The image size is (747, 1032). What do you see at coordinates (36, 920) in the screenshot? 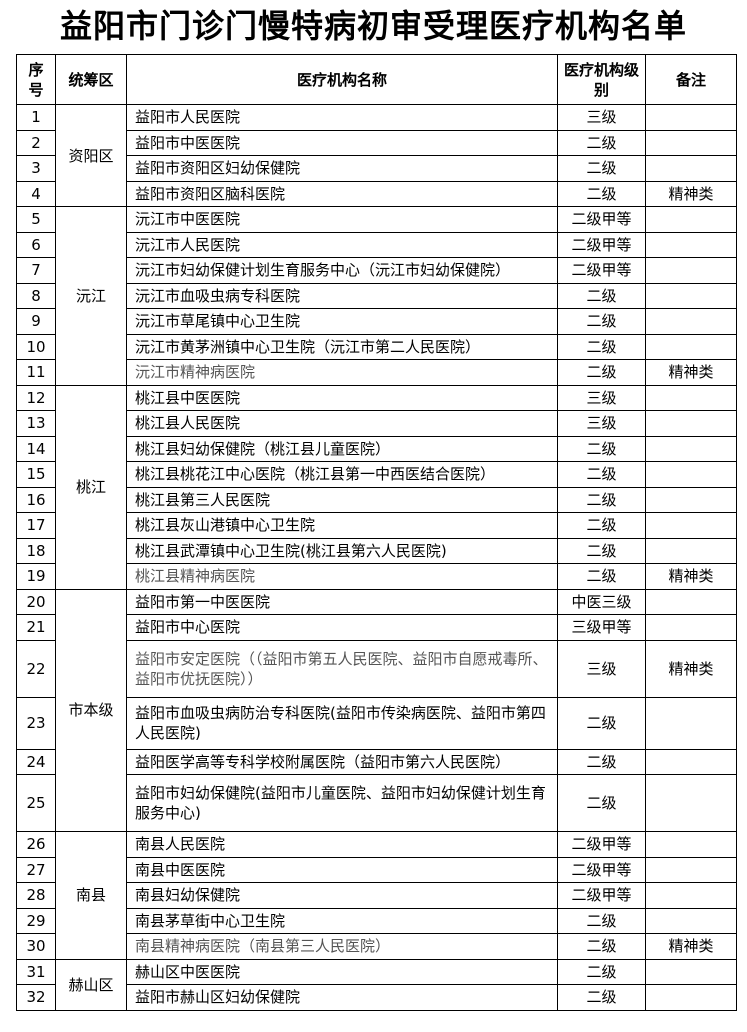
I see `seq-cell: 29` at bounding box center [36, 920].